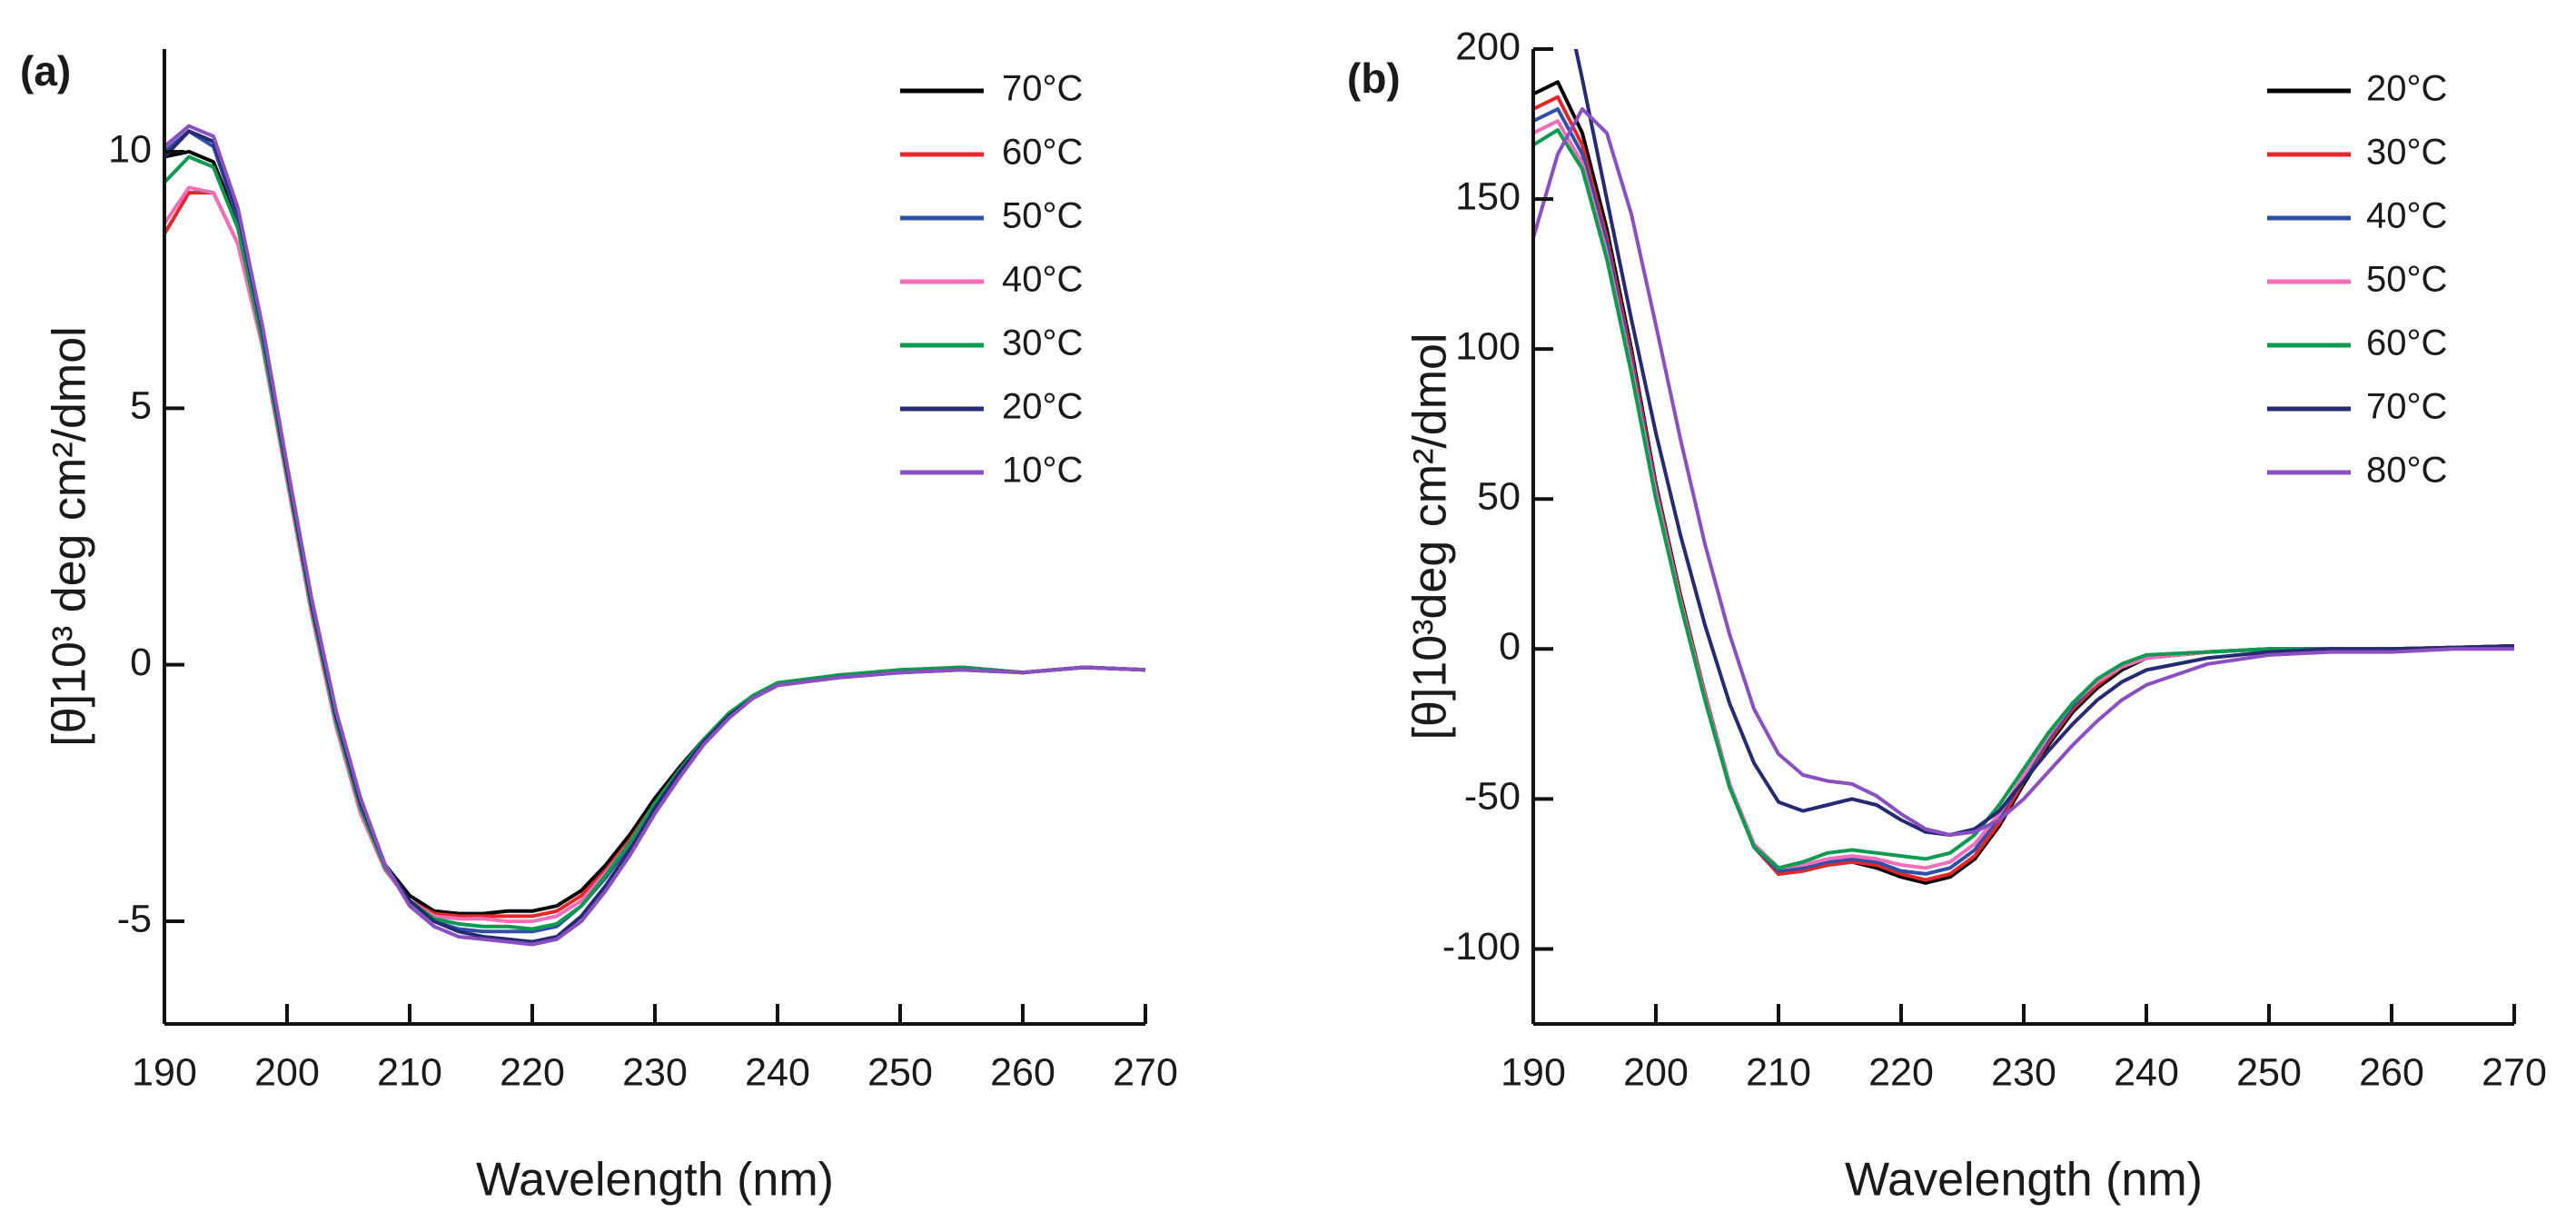  I want to click on y-tick-label: 200, so click(1488, 47).